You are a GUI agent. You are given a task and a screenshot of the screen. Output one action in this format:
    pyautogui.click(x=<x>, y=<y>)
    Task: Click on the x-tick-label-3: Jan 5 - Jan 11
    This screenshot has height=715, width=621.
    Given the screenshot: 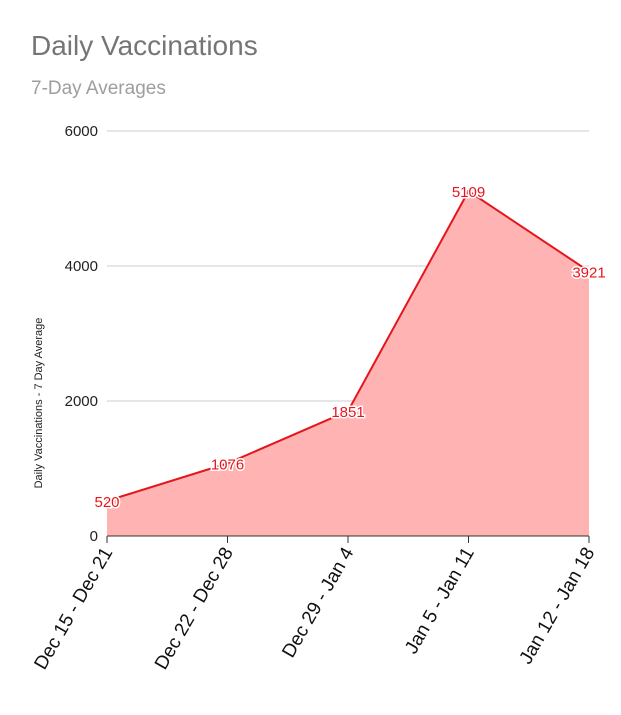 What is the action you would take?
    pyautogui.click(x=440, y=601)
    